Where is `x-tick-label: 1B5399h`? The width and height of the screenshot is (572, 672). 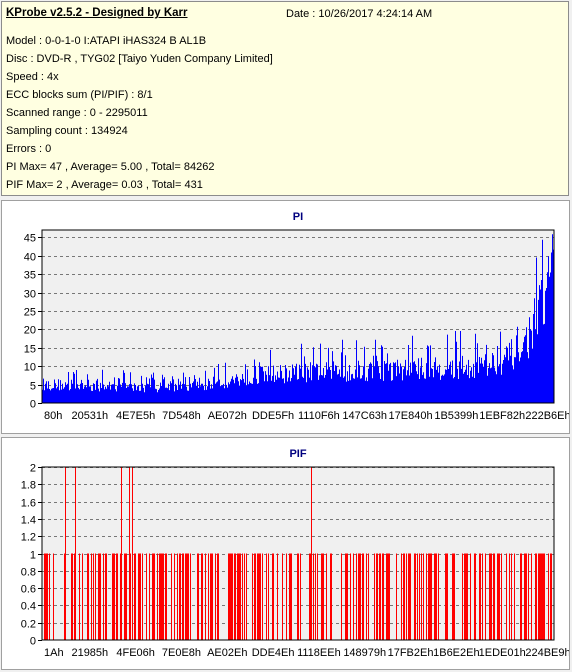
x-tick-label: 1B5399h is located at coordinates (456, 416).